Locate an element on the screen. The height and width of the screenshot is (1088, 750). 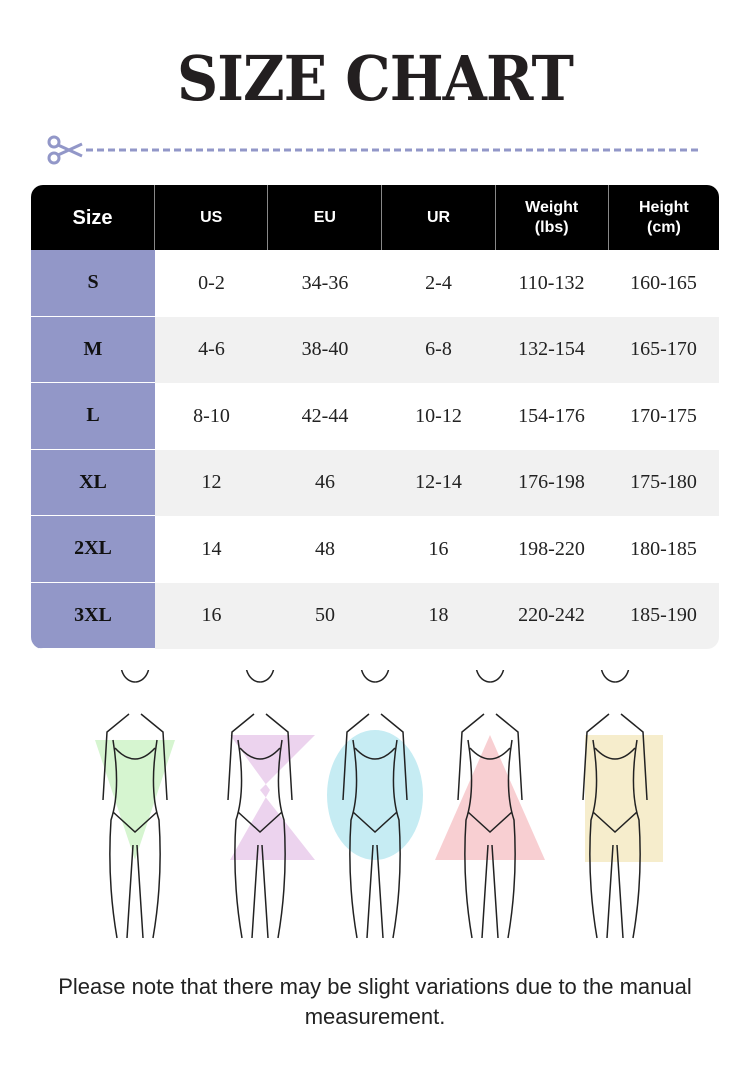
size-label: S is located at coordinates (93, 283).